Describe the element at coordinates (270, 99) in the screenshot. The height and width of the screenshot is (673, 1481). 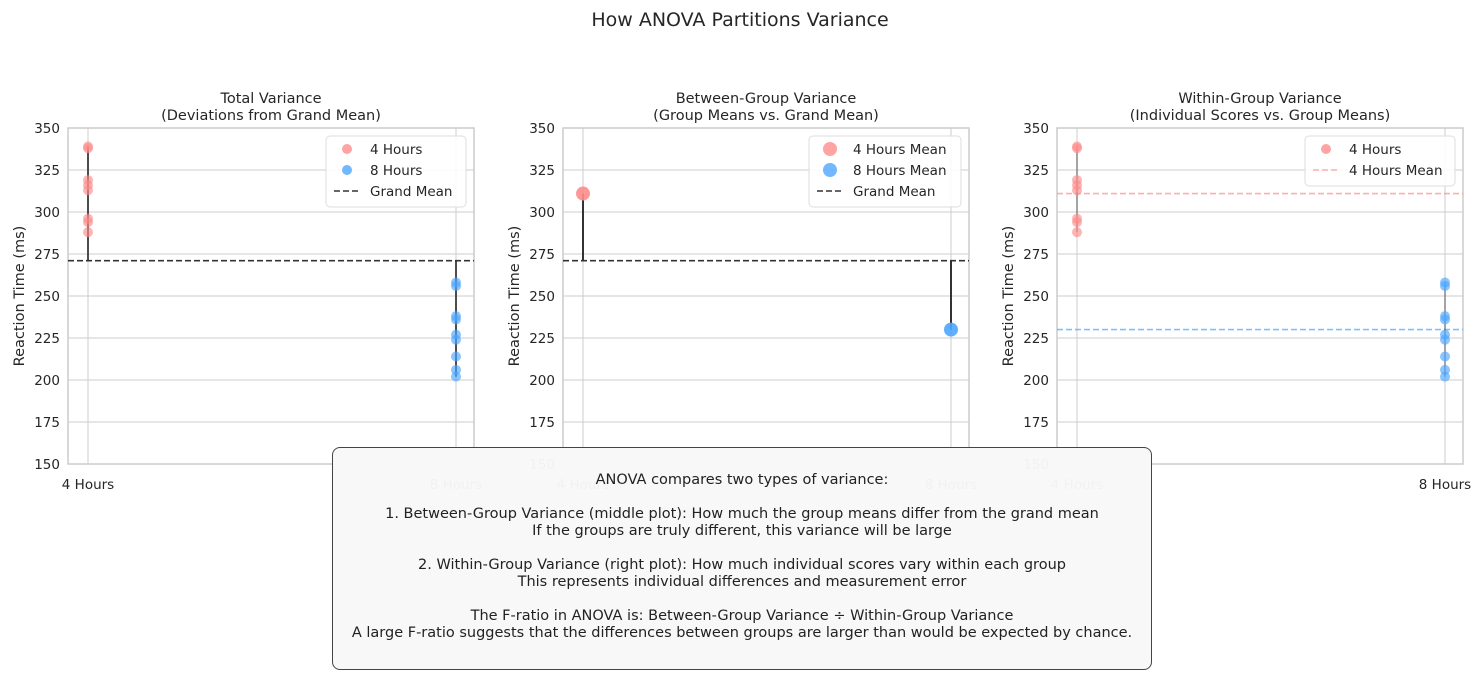
I see `panel-title: Total Variance` at that location.